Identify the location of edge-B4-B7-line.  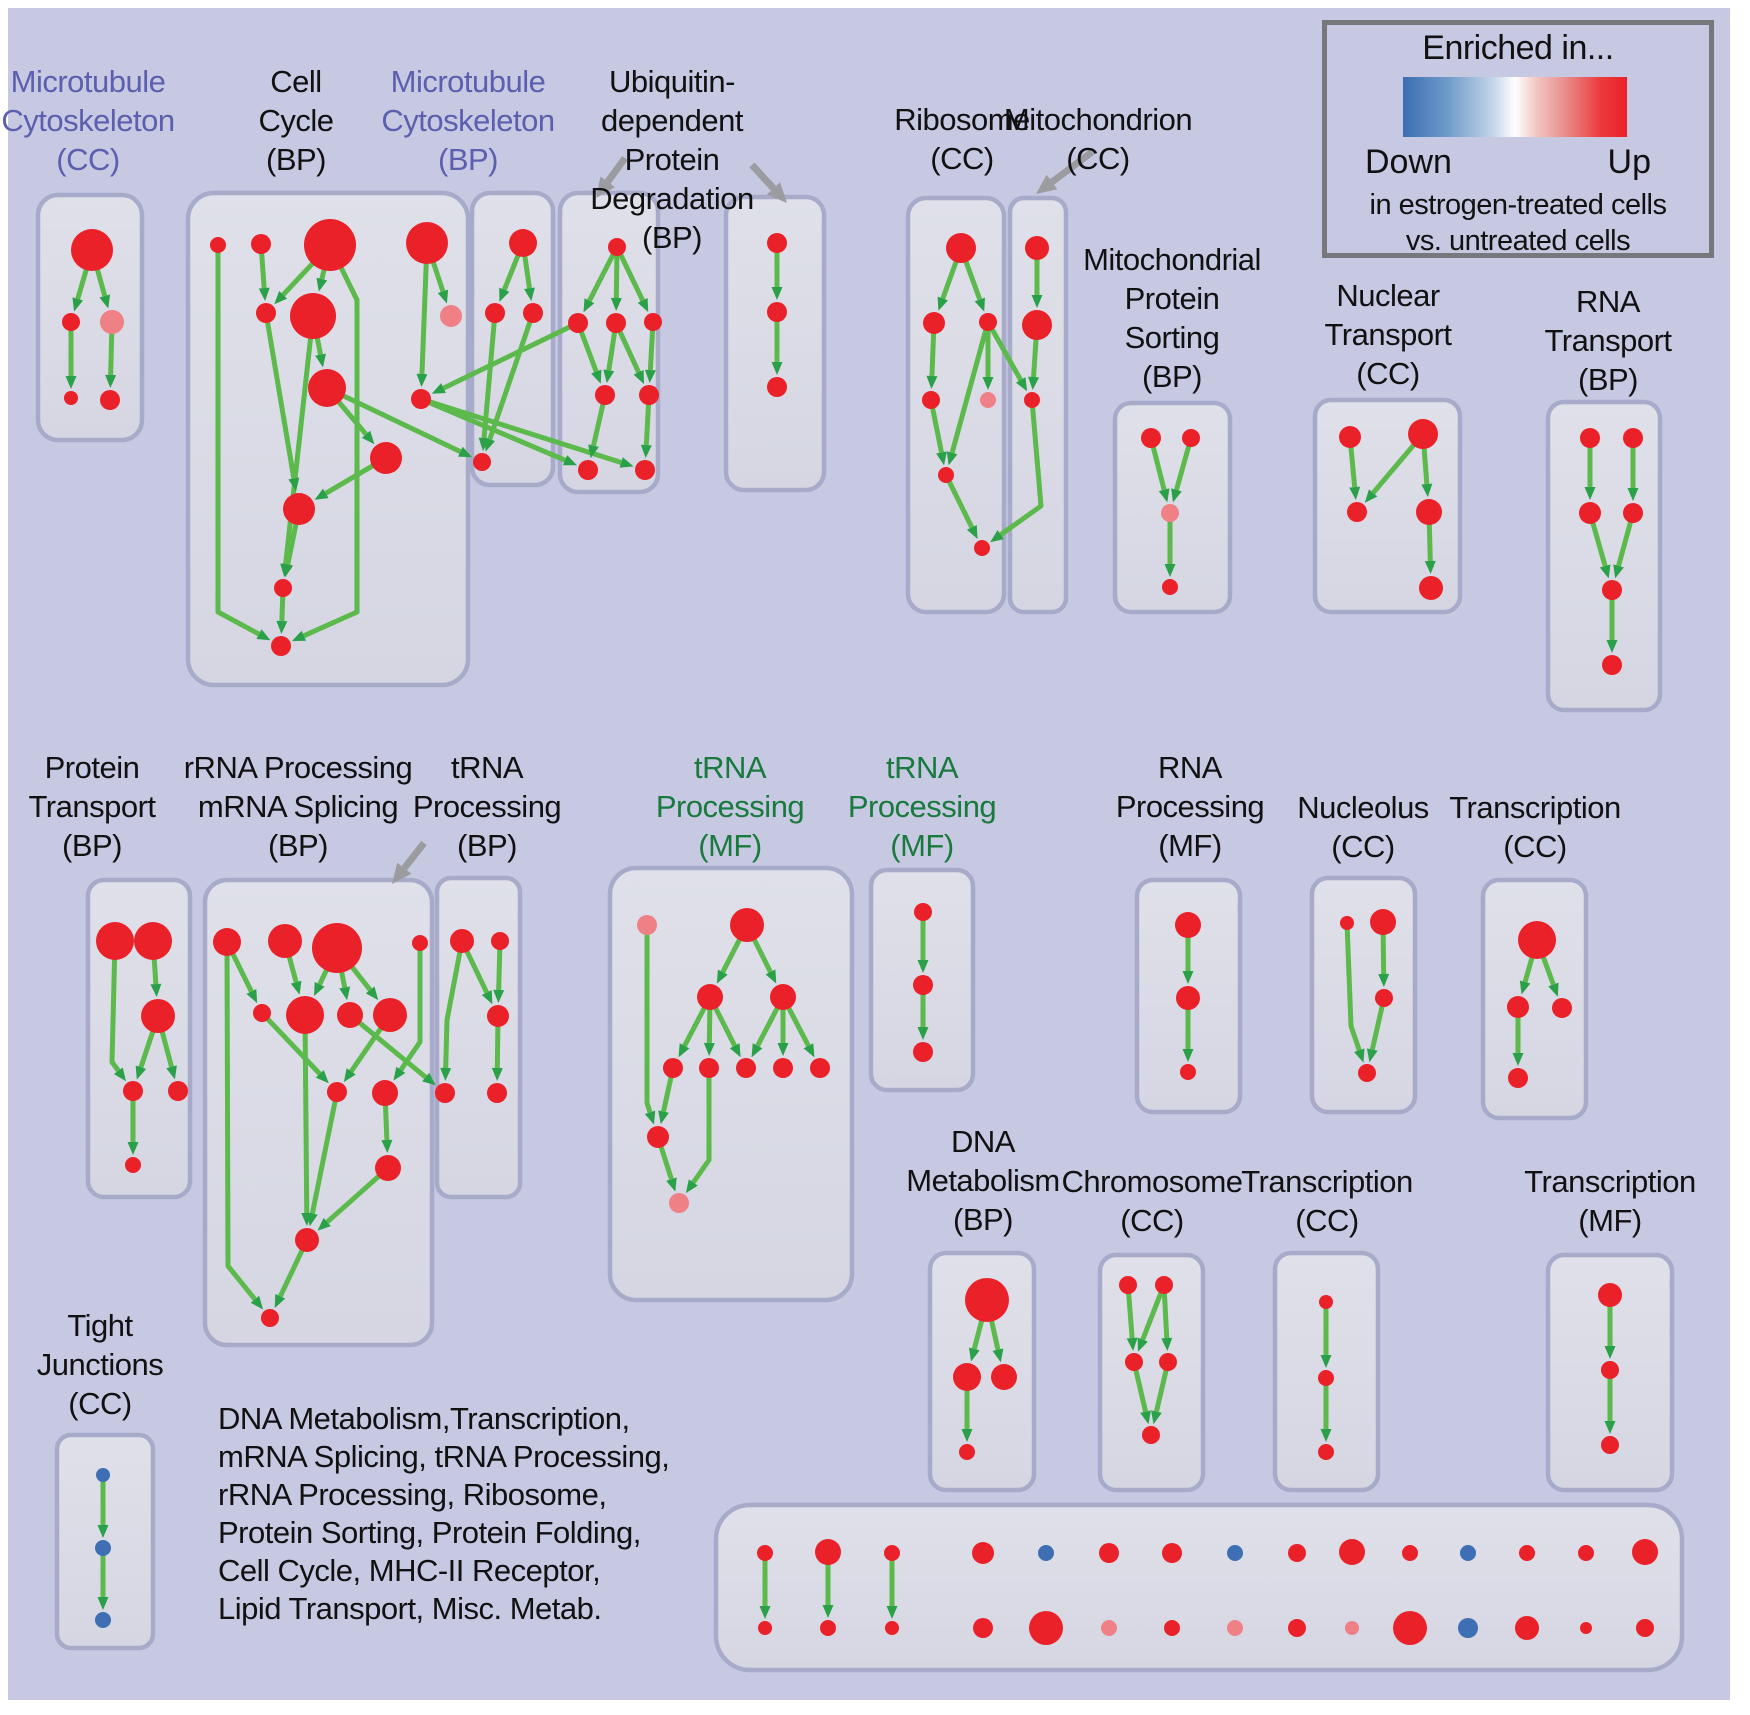
(438, 277).